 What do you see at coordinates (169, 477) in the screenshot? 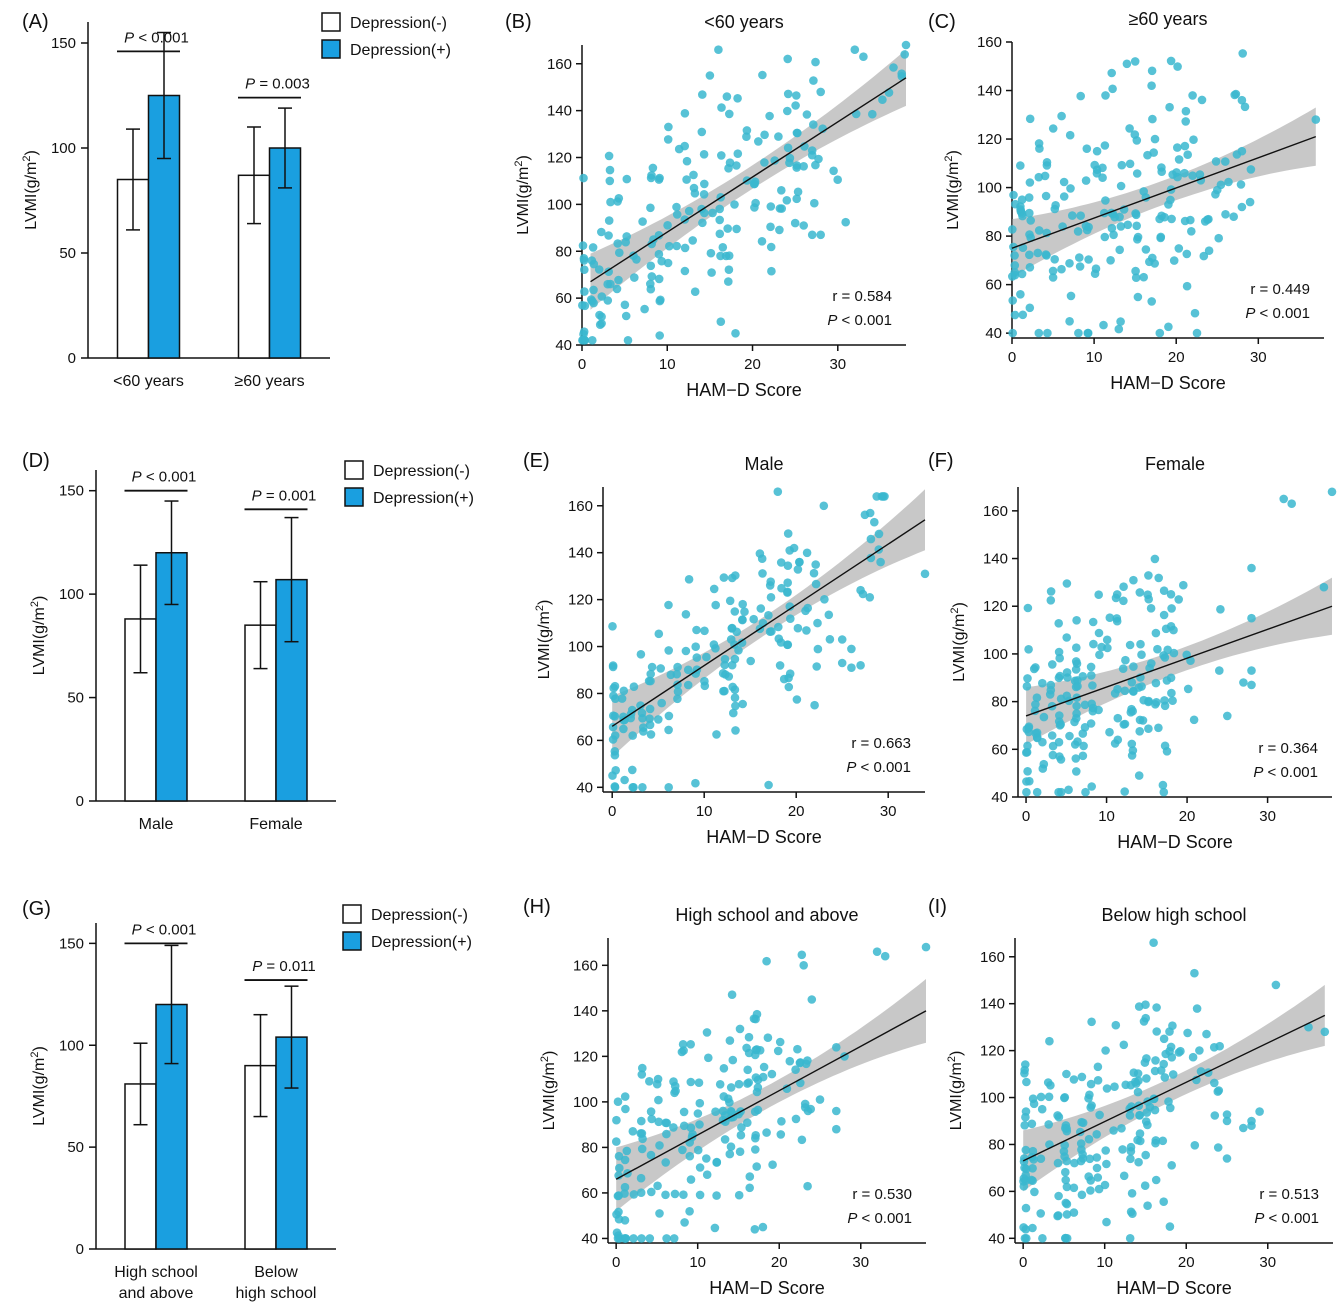
I see `p-value-label-rest: < 0.001` at bounding box center [169, 477].